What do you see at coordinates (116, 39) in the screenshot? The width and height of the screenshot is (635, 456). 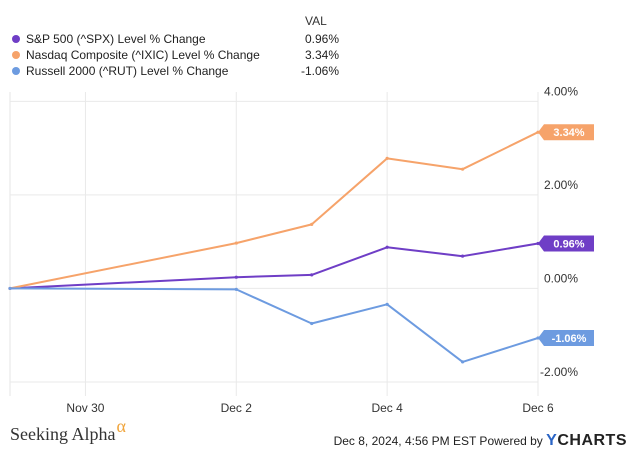 I see `legend-label-spx: S&P 500 (^SPX) Level % Change` at bounding box center [116, 39].